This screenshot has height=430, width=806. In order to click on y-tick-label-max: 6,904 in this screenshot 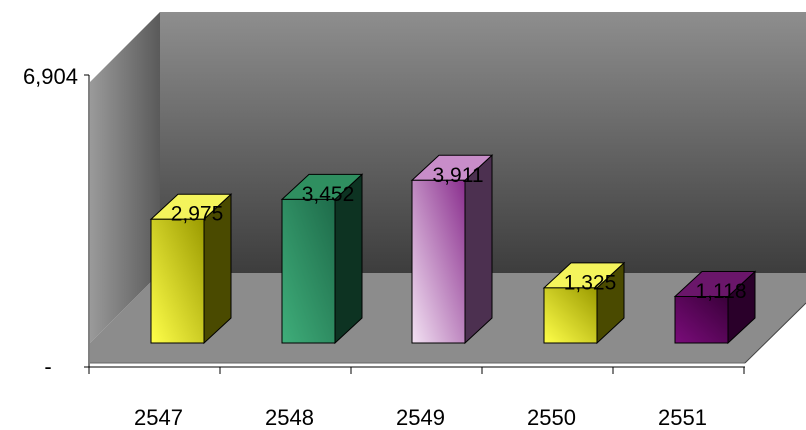, I will do `click(50, 76)`.